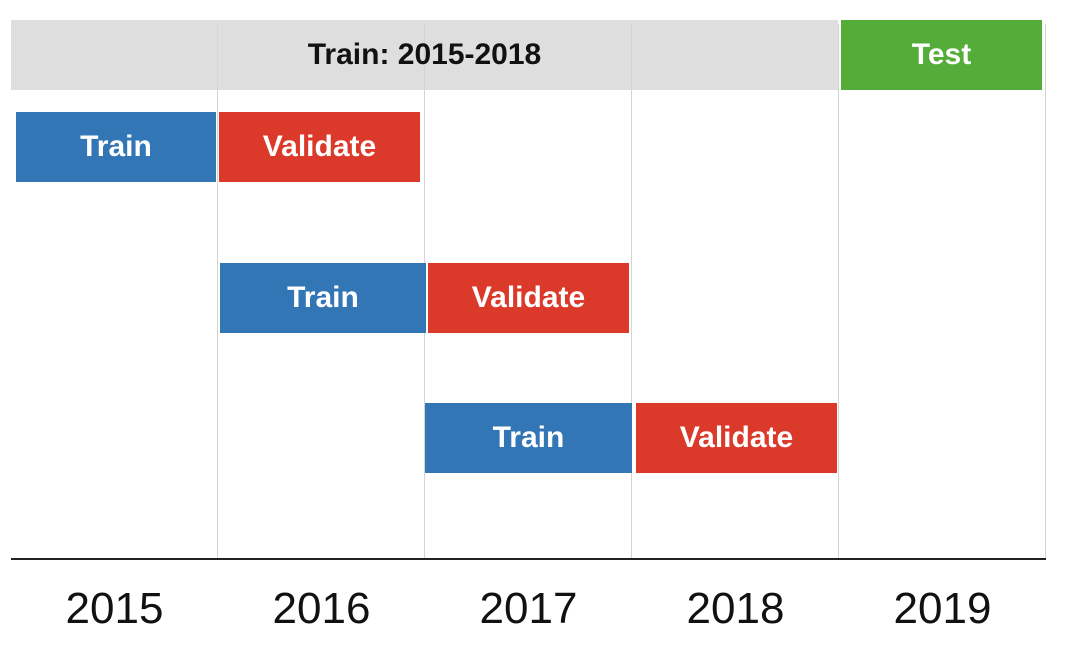  What do you see at coordinates (942, 608) in the screenshot?
I see `year-label-2019: 2019` at bounding box center [942, 608].